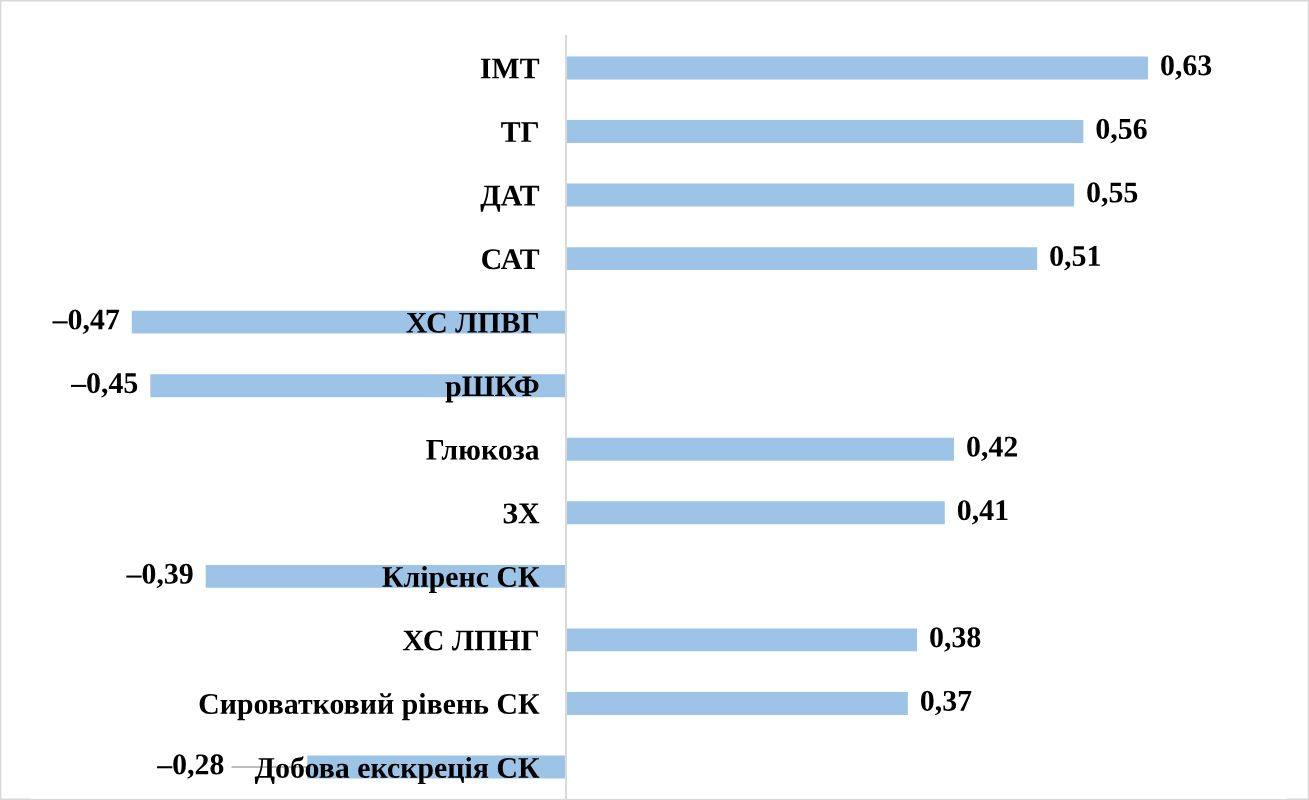 The image size is (1309, 800). I want to click on y-tick-label: ІМТ, so click(510, 68).